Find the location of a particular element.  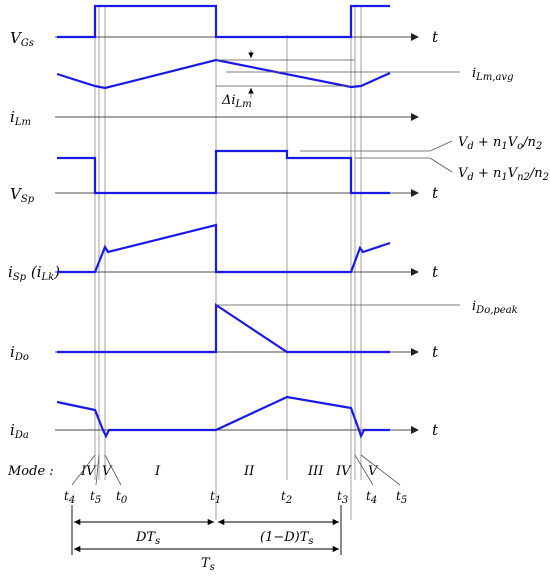

leader-t4b is located at coordinates (364, 470).